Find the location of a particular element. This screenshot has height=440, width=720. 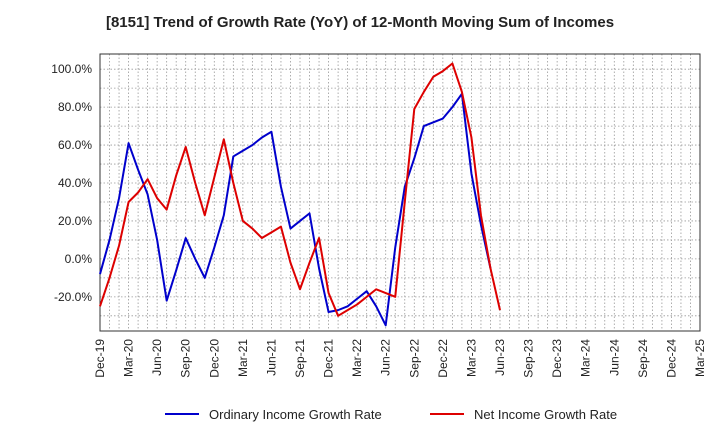

x-tick-label: Mar-20 is located at coordinates (129, 358).